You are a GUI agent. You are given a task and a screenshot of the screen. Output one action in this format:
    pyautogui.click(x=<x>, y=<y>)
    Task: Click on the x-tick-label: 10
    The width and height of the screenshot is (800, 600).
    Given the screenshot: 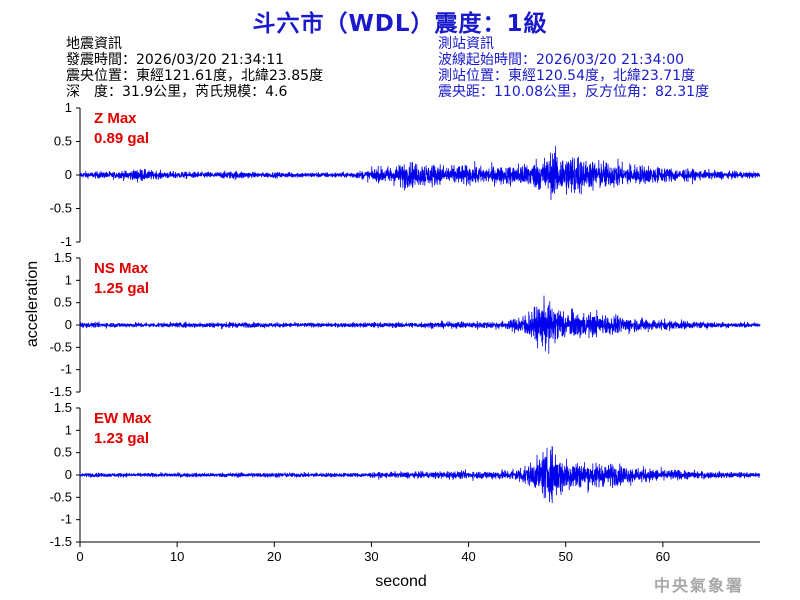 What is the action you would take?
    pyautogui.click(x=177, y=556)
    